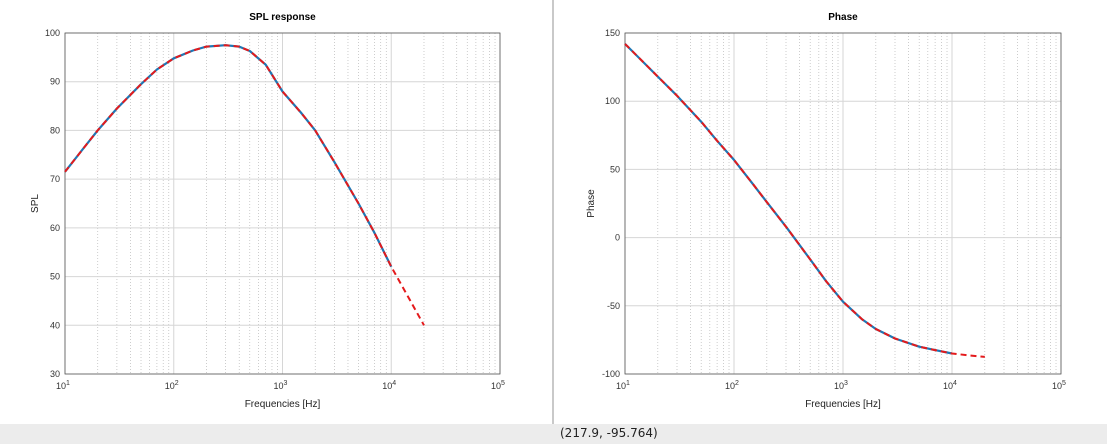 The width and height of the screenshot is (1107, 444). Describe the element at coordinates (55, 179) in the screenshot. I see `y-tick-label: 70` at that location.